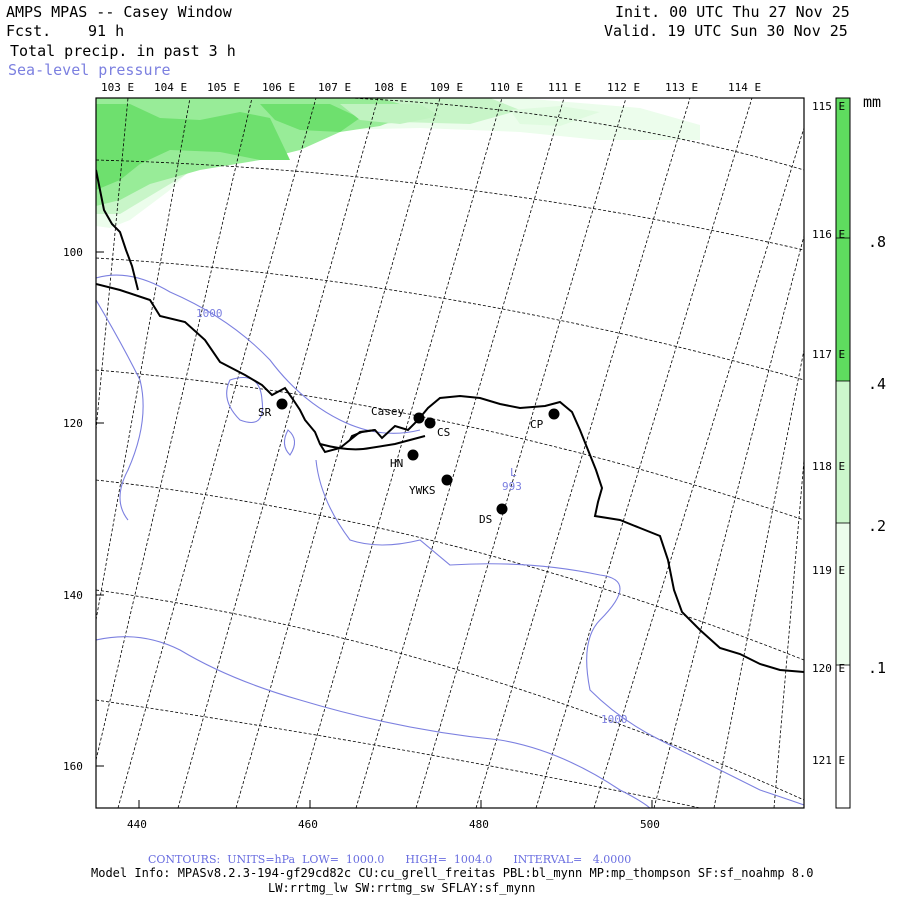 The image size is (900, 900). I want to click on lon-label-top: 113 E, so click(682, 87).